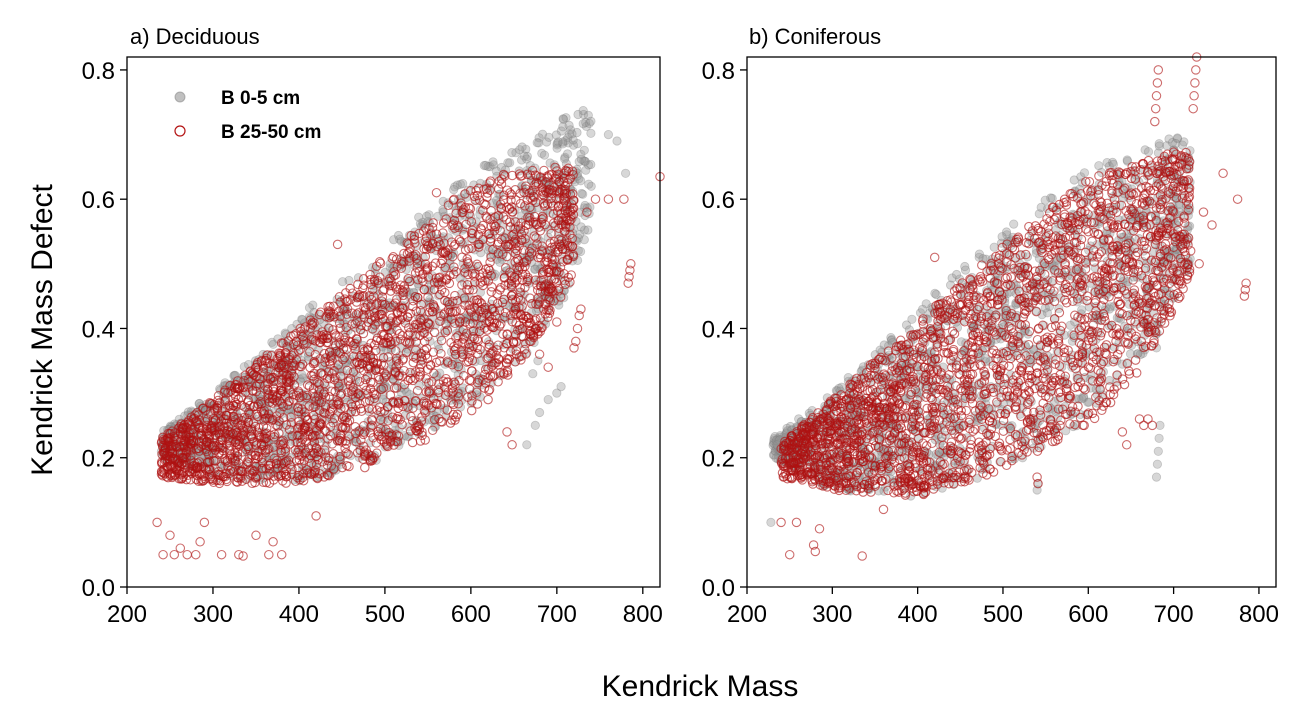 This screenshot has width=1298, height=702. What do you see at coordinates (98, 71) in the screenshot?
I see `y-tick-label: 0.8` at bounding box center [98, 71].